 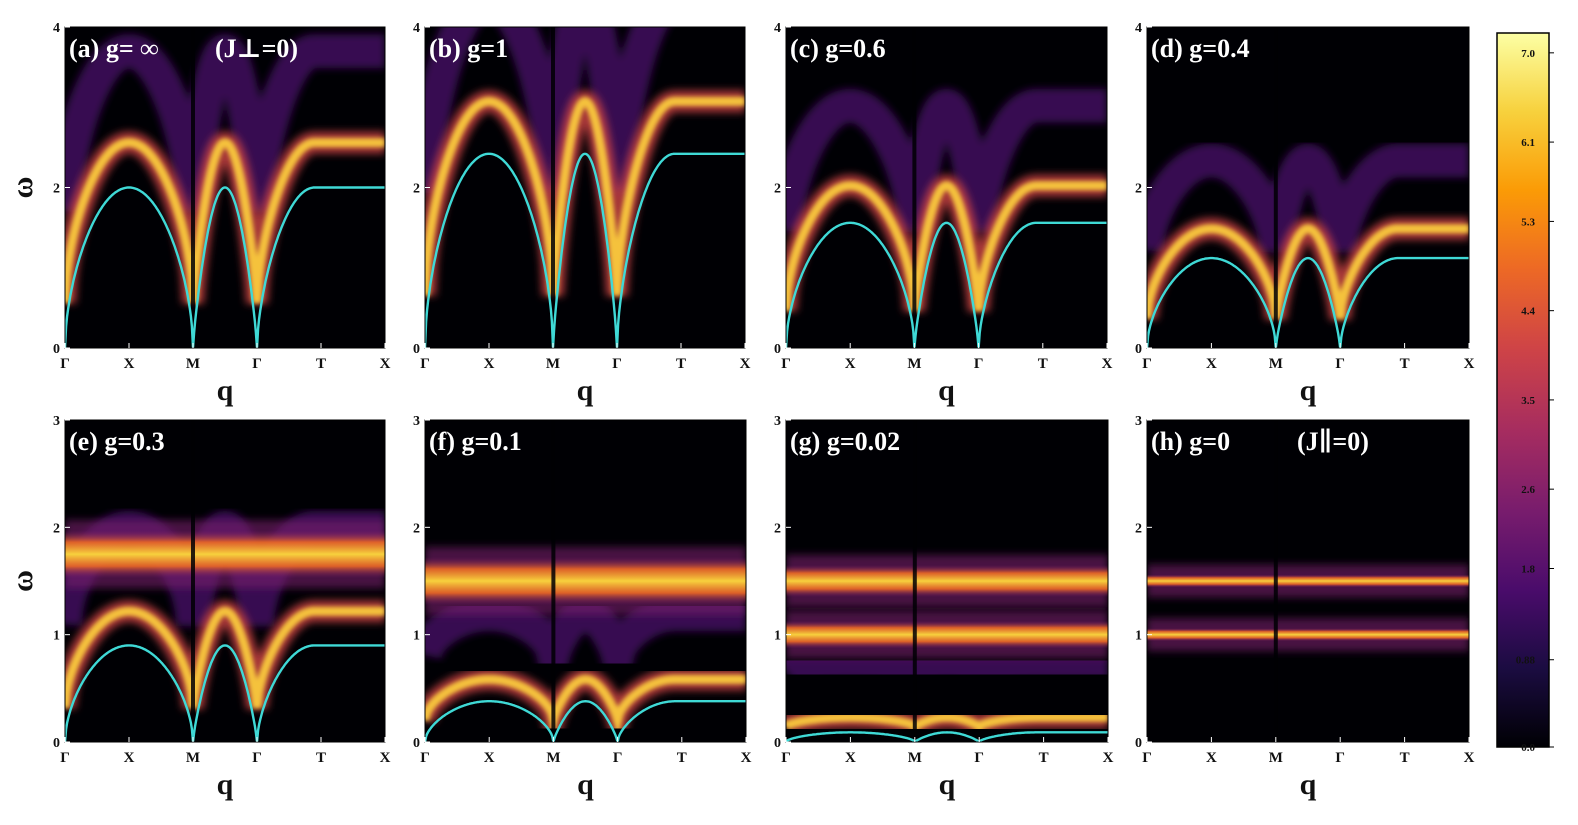 I want to click on colorbar: 0.0 0.88 1.8 2.6 3.5 4.4 5.3 6.1 7.0, so click(x=1525, y=393).